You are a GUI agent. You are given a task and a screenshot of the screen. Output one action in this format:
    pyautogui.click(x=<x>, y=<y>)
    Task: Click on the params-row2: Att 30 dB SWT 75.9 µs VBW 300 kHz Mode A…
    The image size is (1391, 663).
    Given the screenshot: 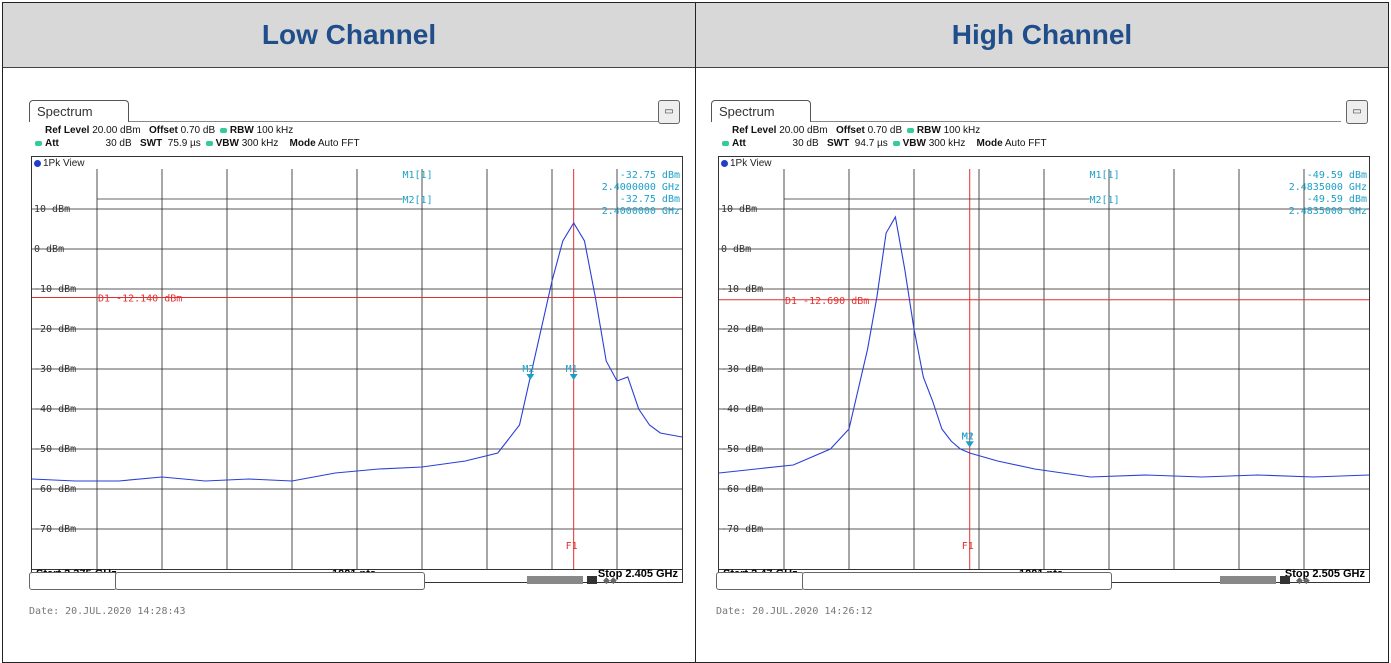 What is the action you would take?
    pyautogui.click(x=196, y=143)
    